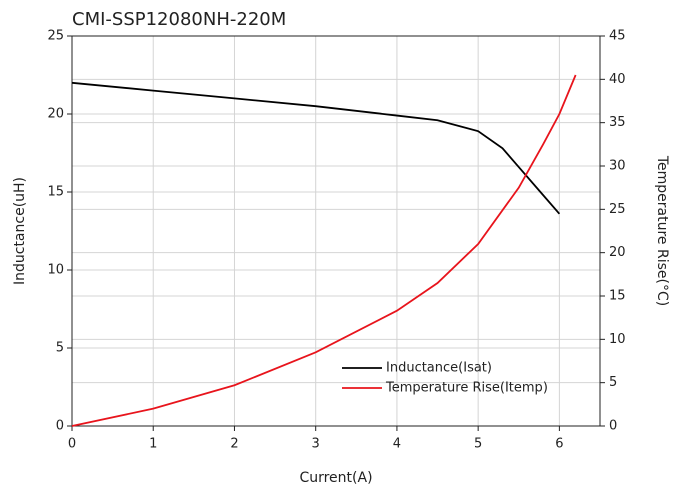 The width and height of the screenshot is (681, 492). What do you see at coordinates (316, 444) in the screenshot?
I see `x-tick-label: 3` at bounding box center [316, 444].